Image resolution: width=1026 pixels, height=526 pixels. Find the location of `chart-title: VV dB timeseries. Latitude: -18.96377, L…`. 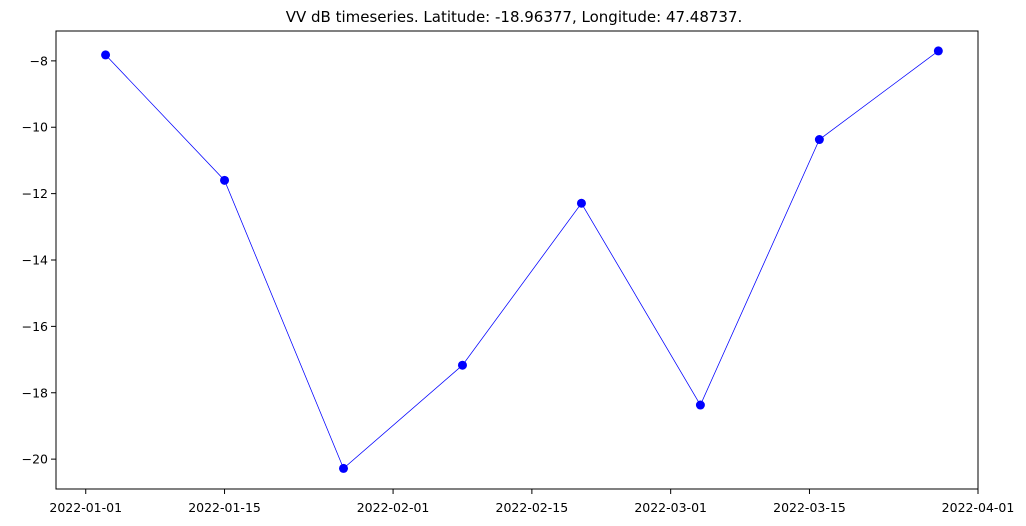

chart-title: VV dB timeseries. Latitude: -18.96377, L… is located at coordinates (514, 17).